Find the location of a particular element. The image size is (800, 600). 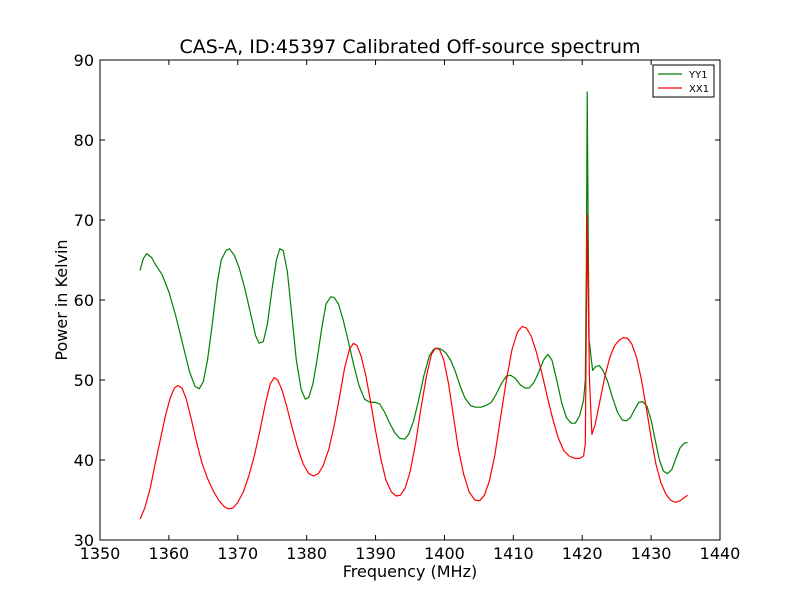

y-tick-label: 90 is located at coordinates (84, 60).